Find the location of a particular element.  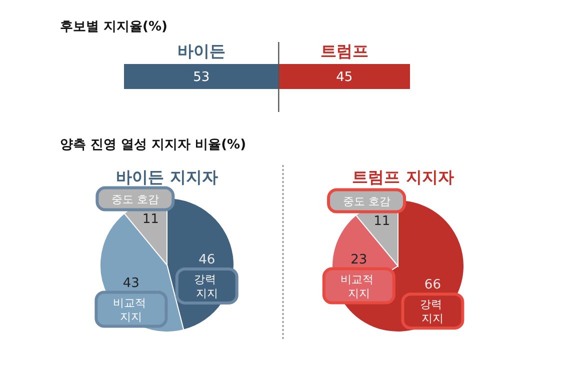

data-label: 53 is located at coordinates (201, 78).